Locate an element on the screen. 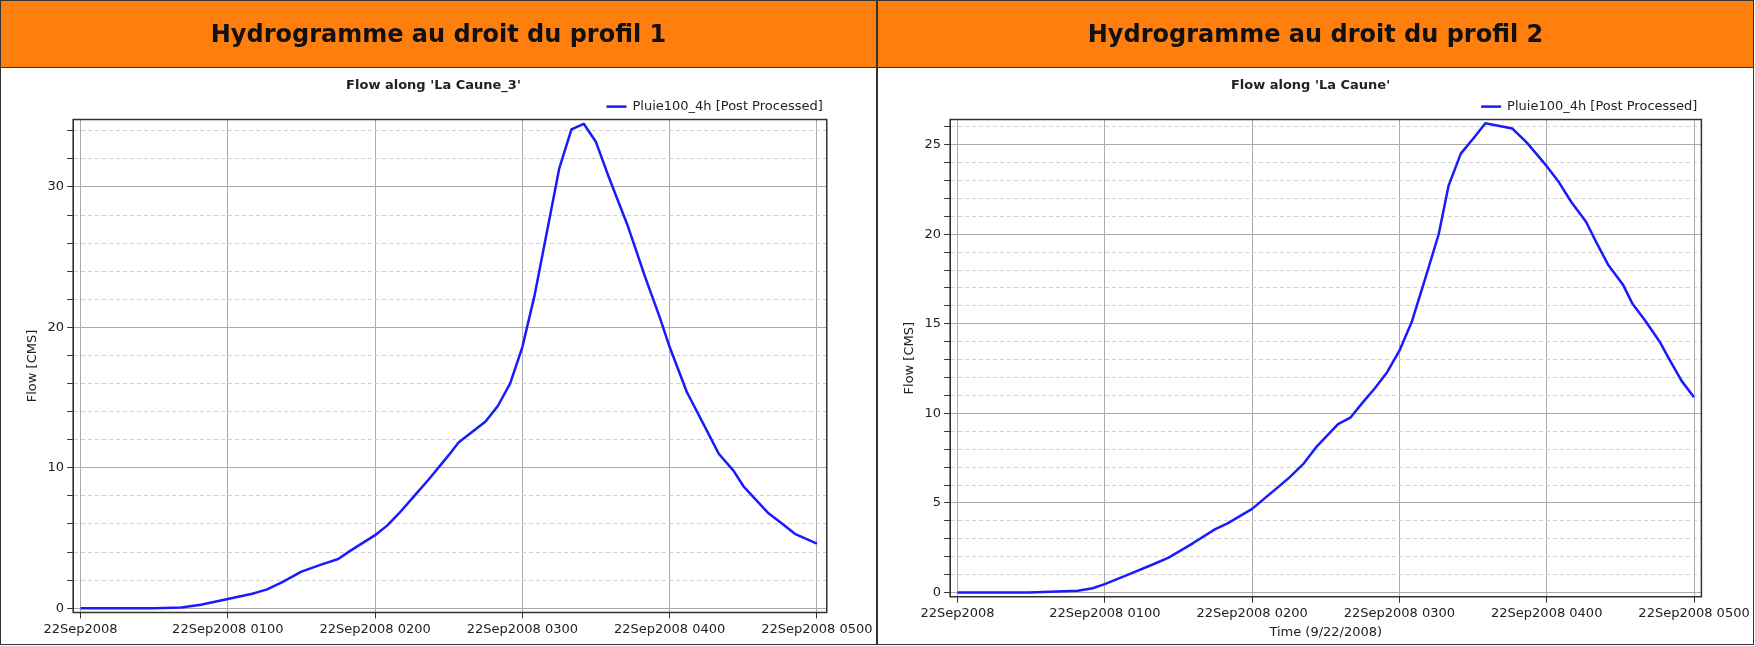  y-tick-label: 25 is located at coordinates (933, 144).